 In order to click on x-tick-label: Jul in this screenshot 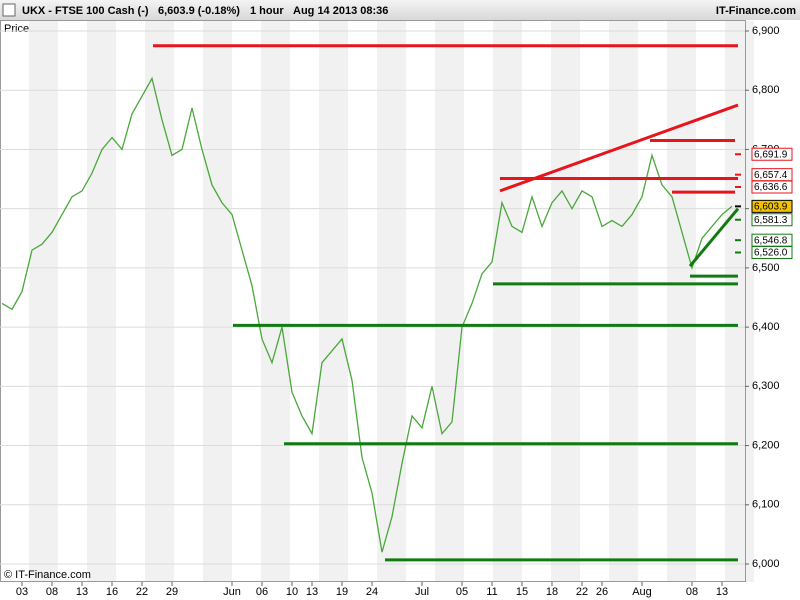, I will do `click(422, 592)`.